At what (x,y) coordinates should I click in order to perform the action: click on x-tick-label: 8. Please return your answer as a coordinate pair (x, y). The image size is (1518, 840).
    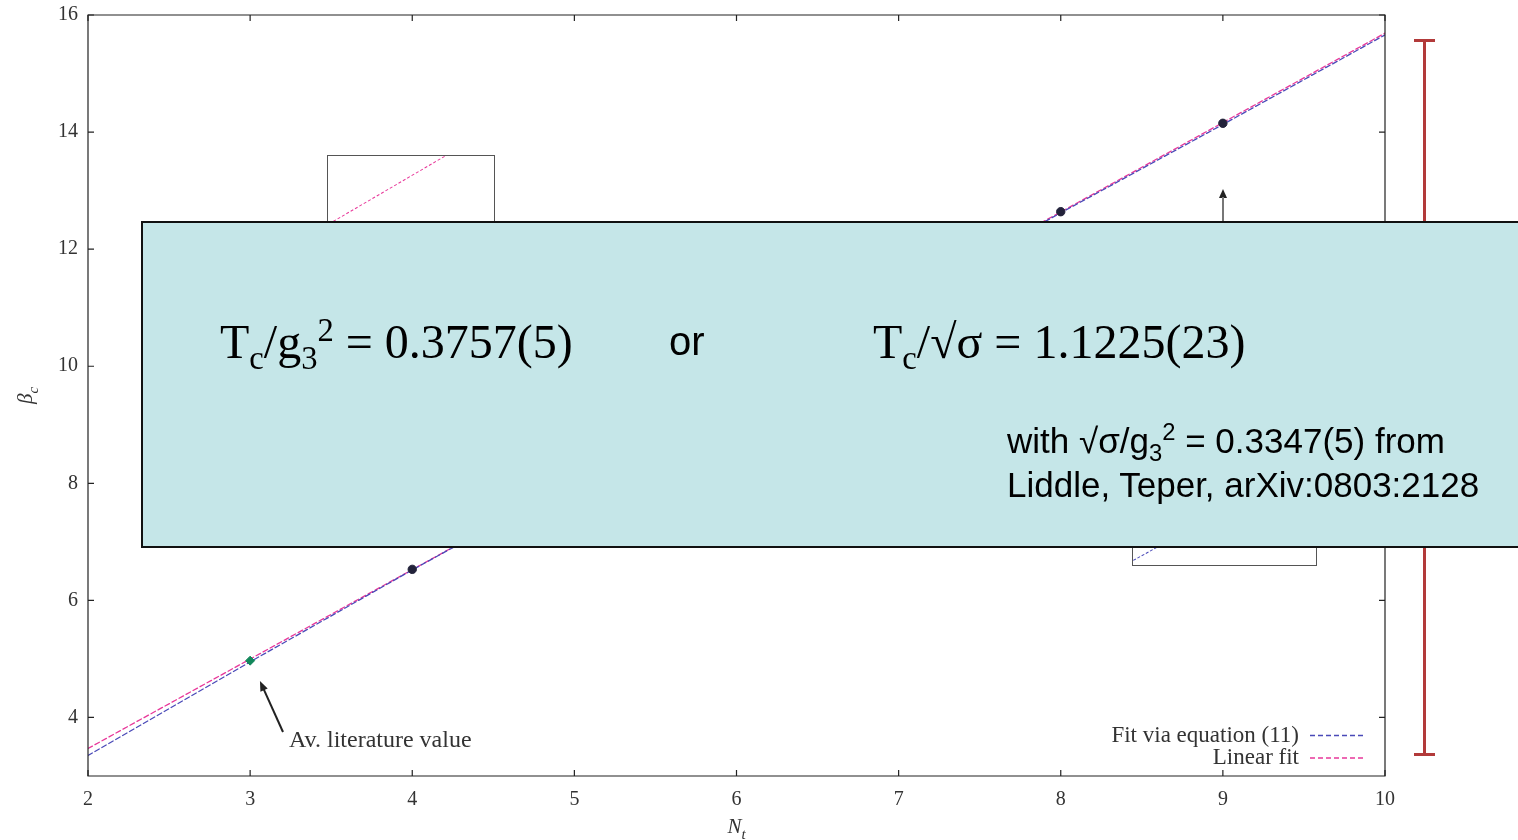
    Looking at the image, I should click on (1060, 798).